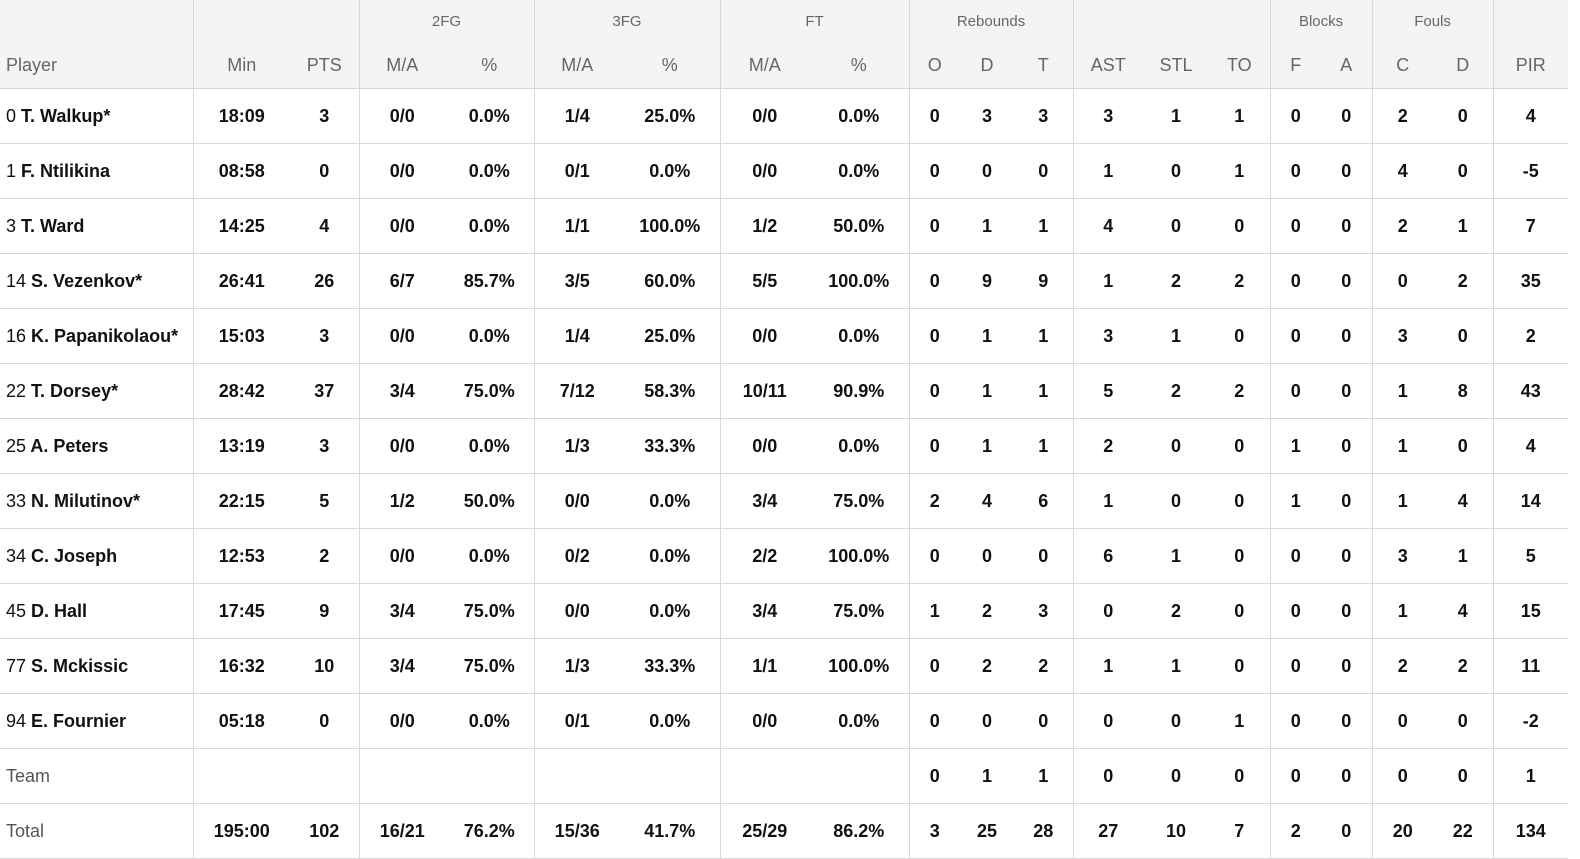  I want to click on player-name-link: A. Peters, so click(69, 445).